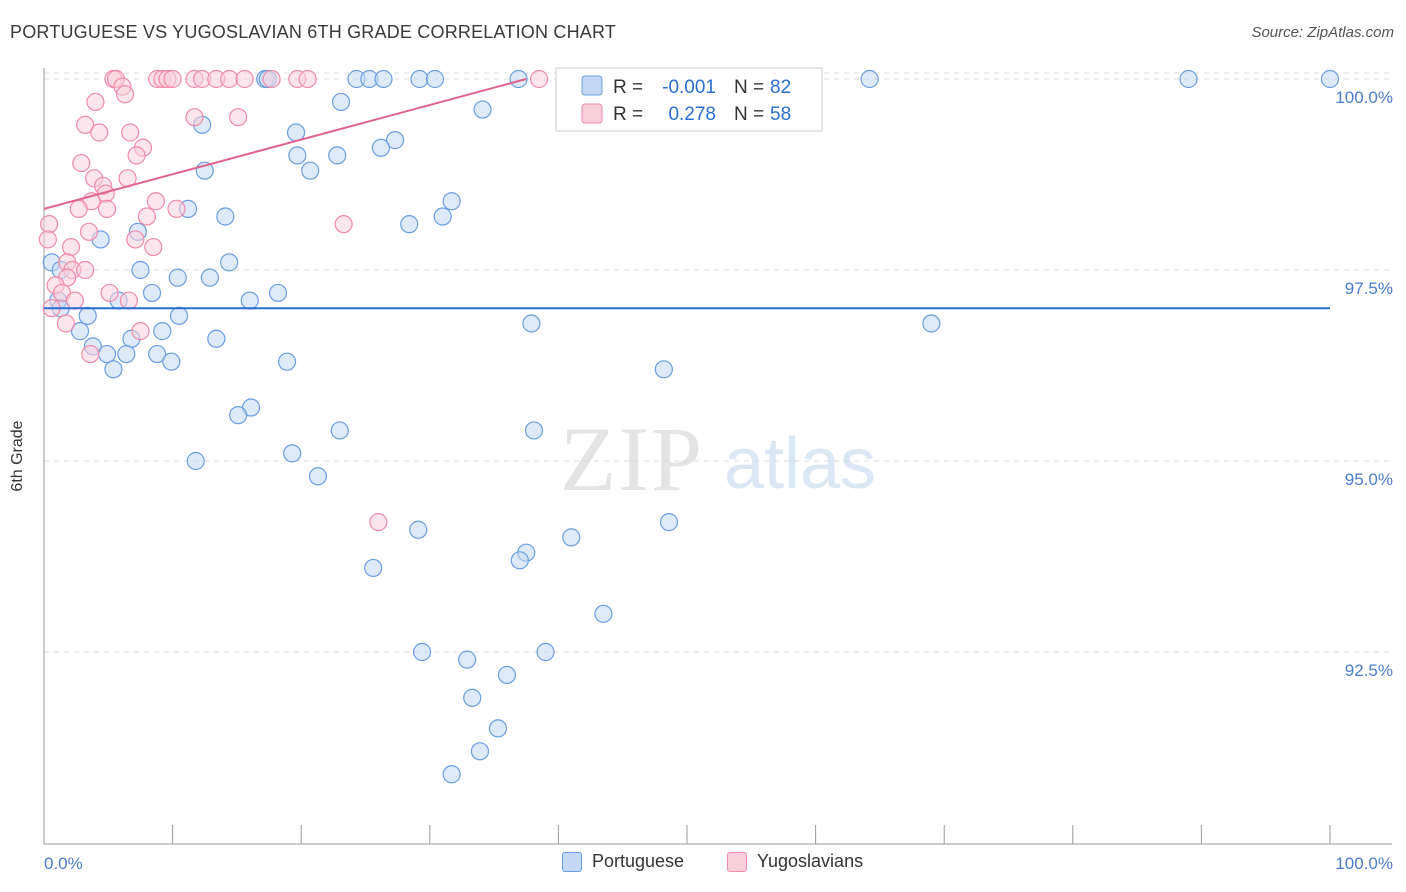 The height and width of the screenshot is (892, 1406). I want to click on legend-item-portuguese: Portuguese, so click(623, 861).